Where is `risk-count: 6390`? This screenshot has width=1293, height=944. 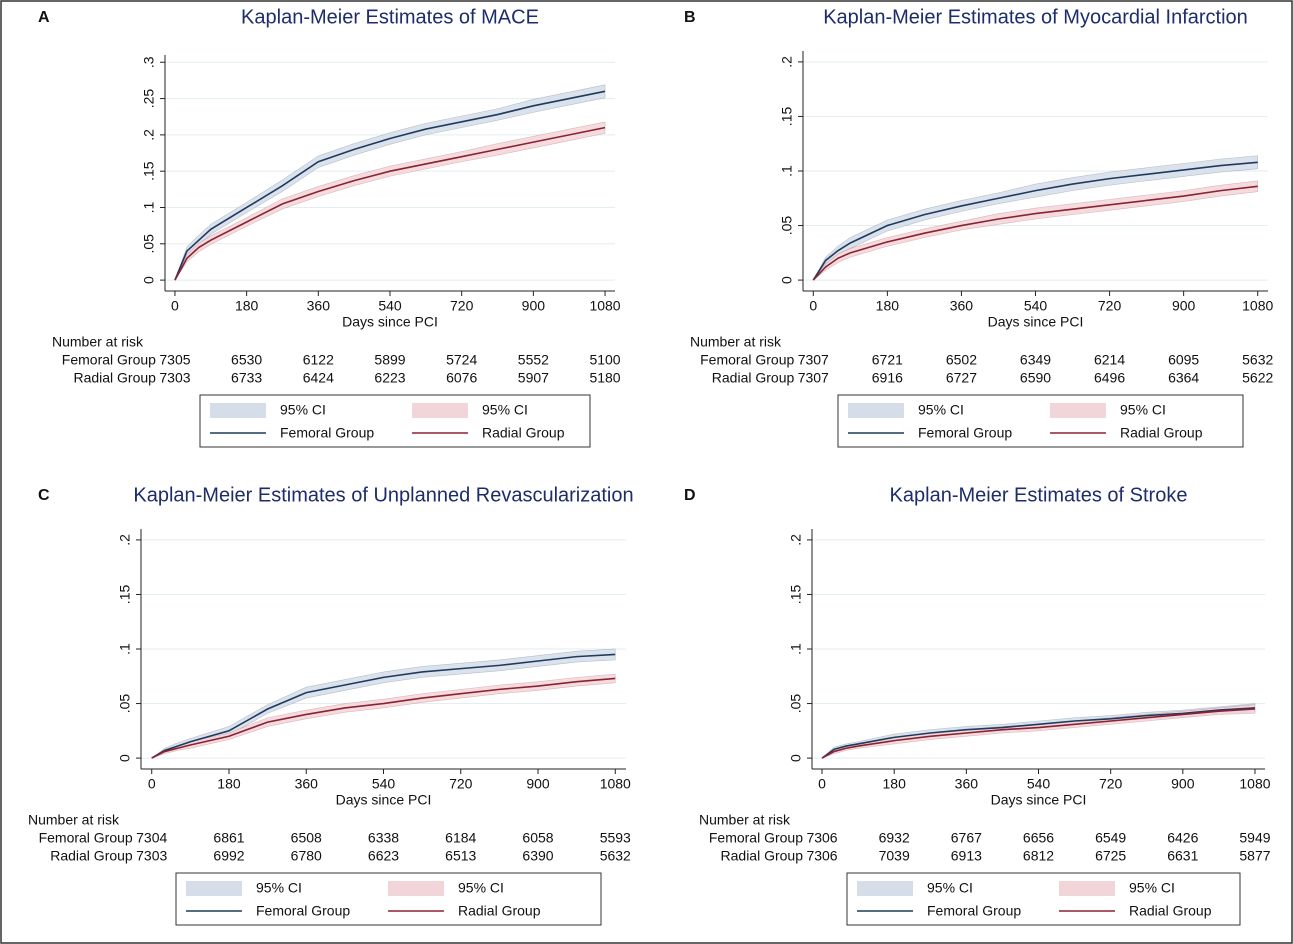 risk-count: 6390 is located at coordinates (537, 856).